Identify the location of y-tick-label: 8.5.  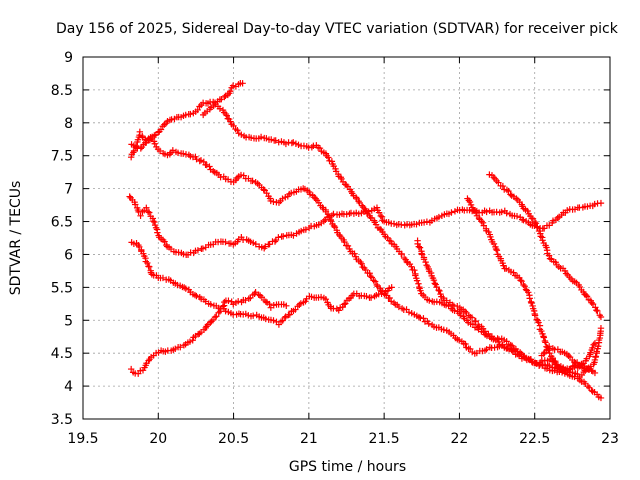
(62, 91).